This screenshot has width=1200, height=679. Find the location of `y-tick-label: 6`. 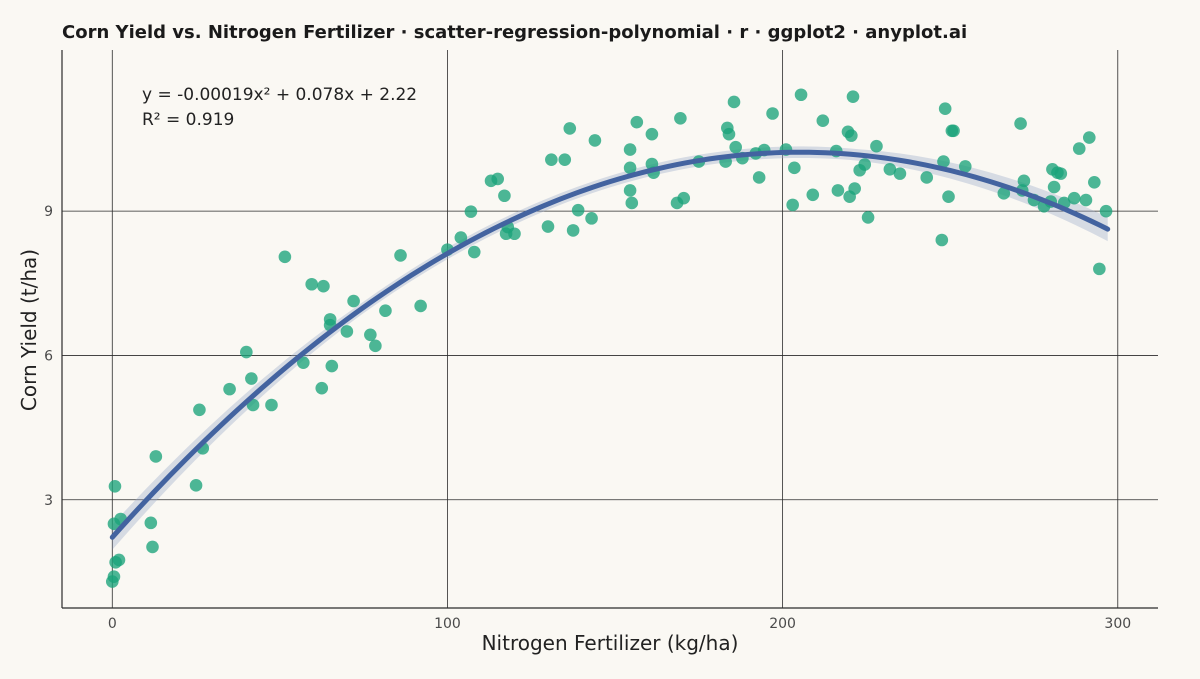

y-tick-label: 6 is located at coordinates (48, 356).